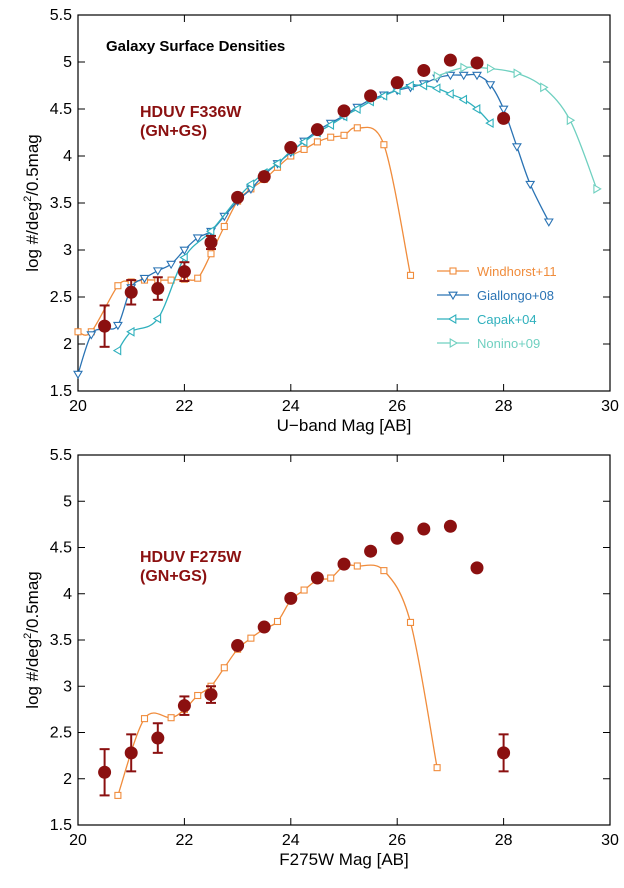  Describe the element at coordinates (61, 109) in the screenshot. I see `y-tick-label: 4.5` at that location.